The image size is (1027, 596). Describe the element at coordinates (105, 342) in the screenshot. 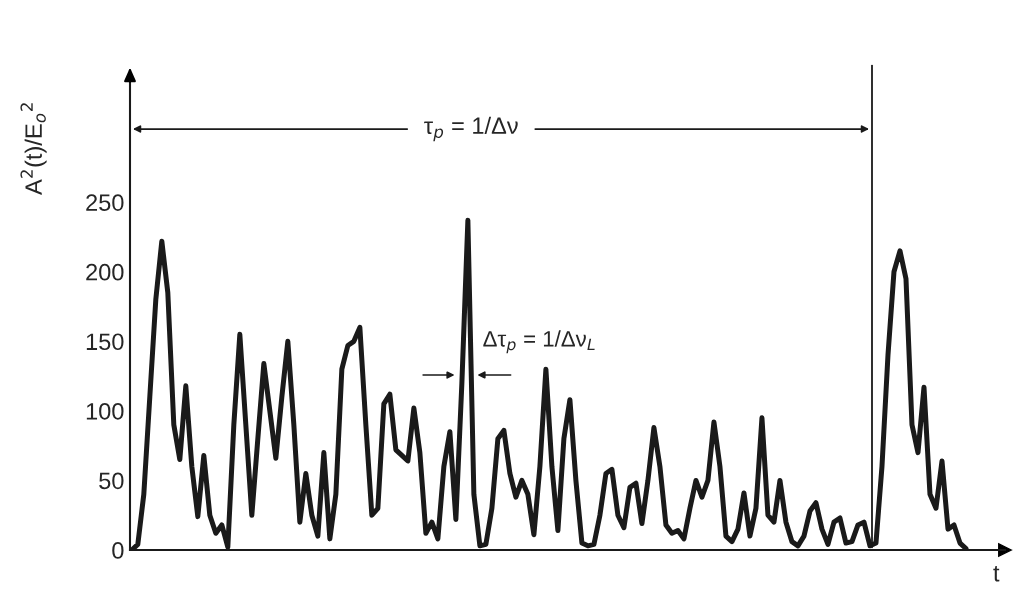

I see `y-tick-label: 150` at that location.